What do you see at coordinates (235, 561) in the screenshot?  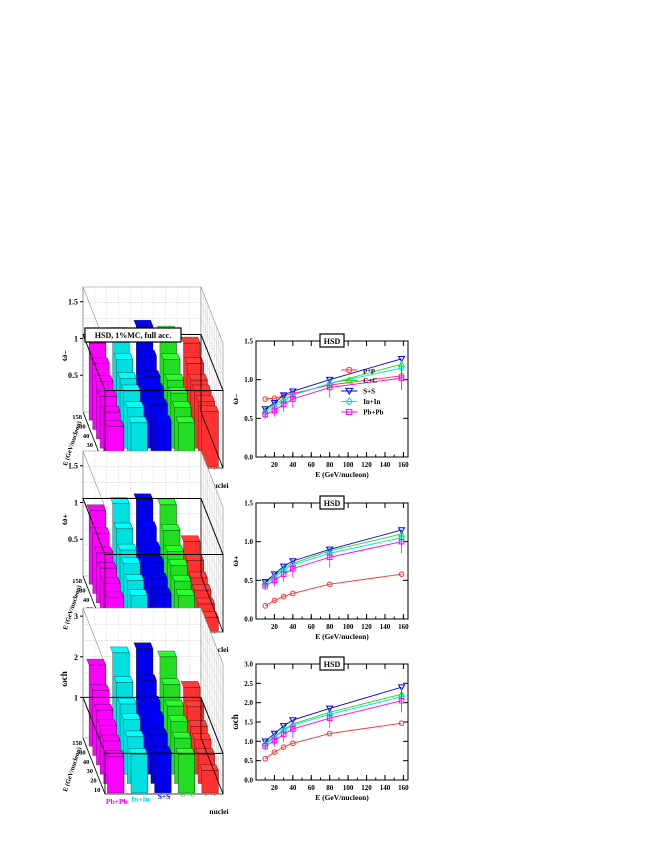 I see `y-axis-label: ω₊` at bounding box center [235, 561].